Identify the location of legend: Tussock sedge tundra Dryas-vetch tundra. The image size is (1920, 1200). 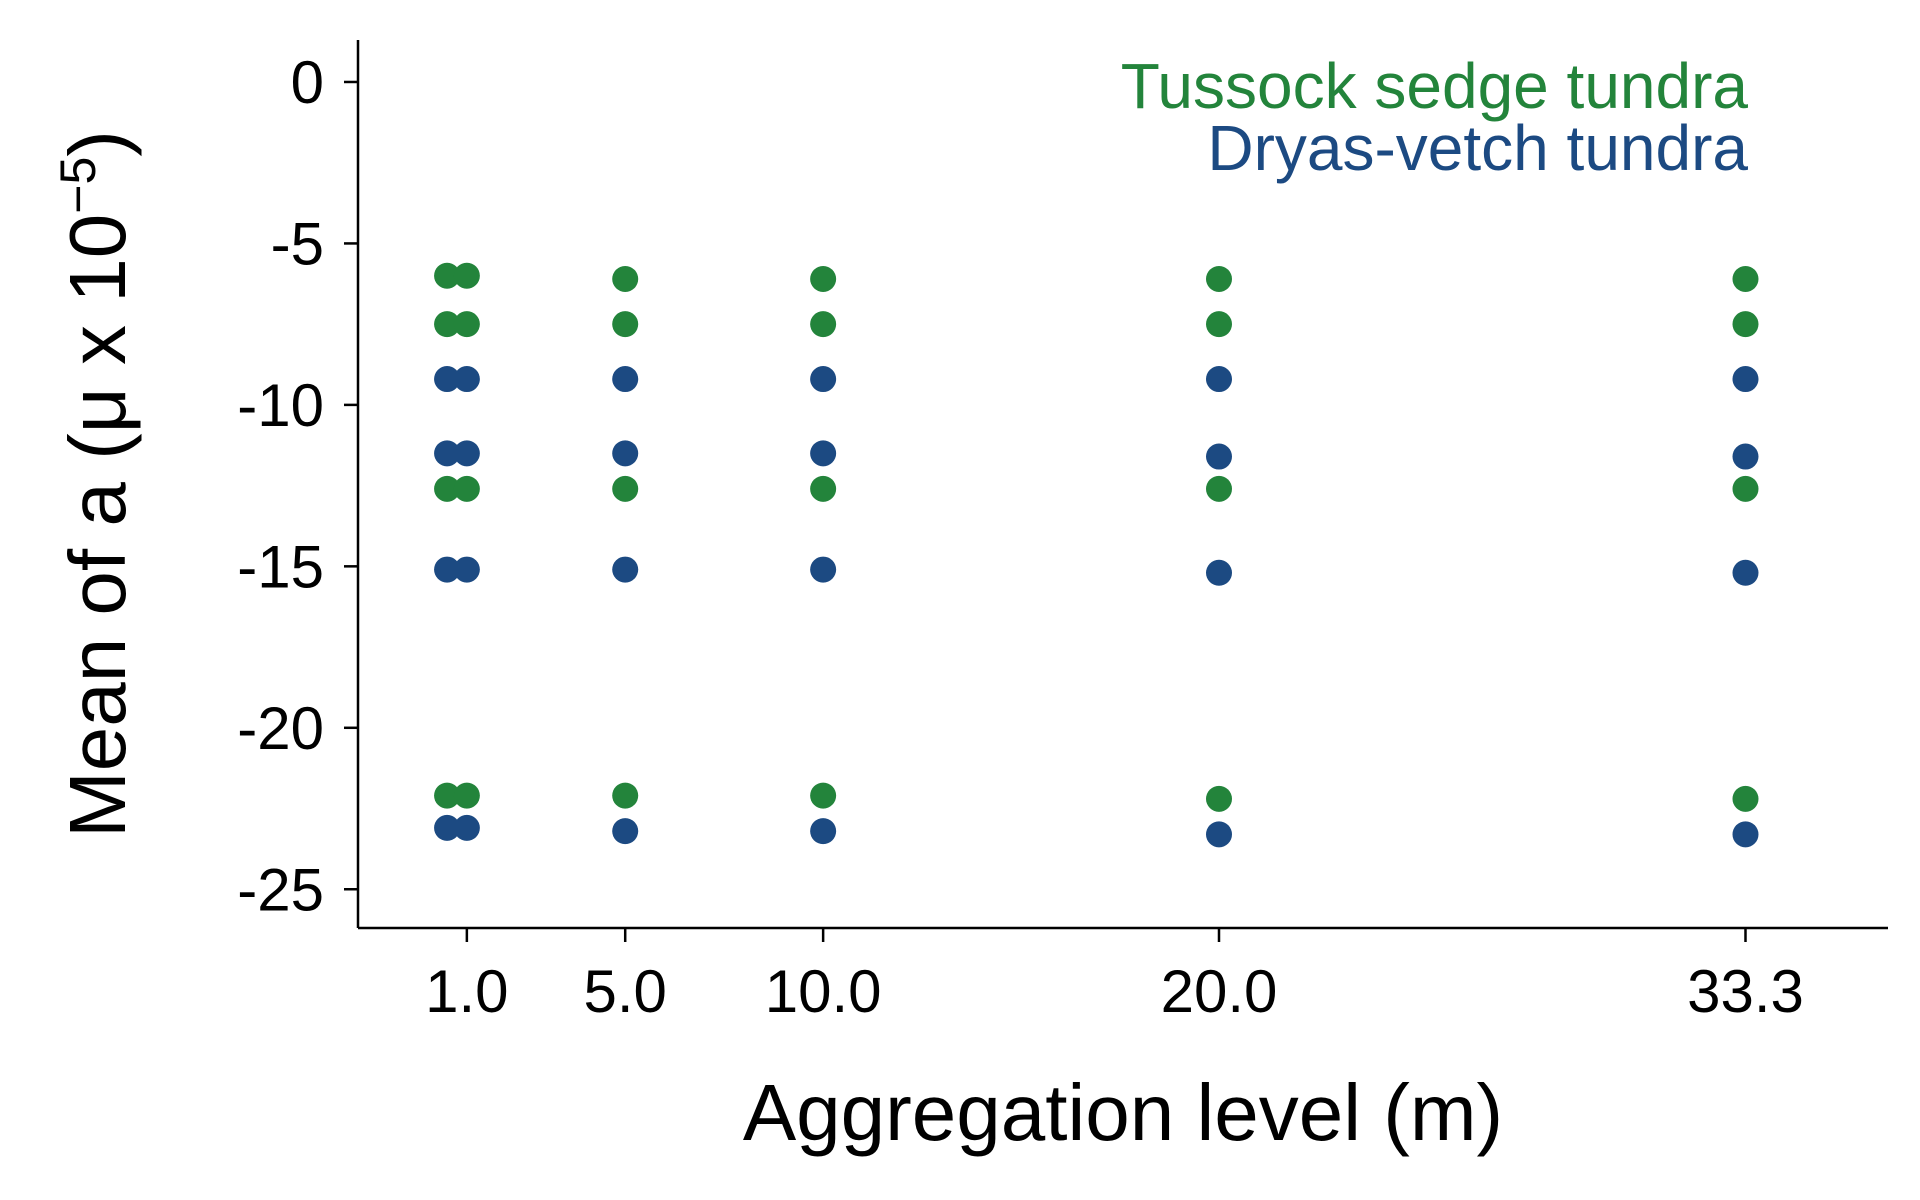
(1435, 117).